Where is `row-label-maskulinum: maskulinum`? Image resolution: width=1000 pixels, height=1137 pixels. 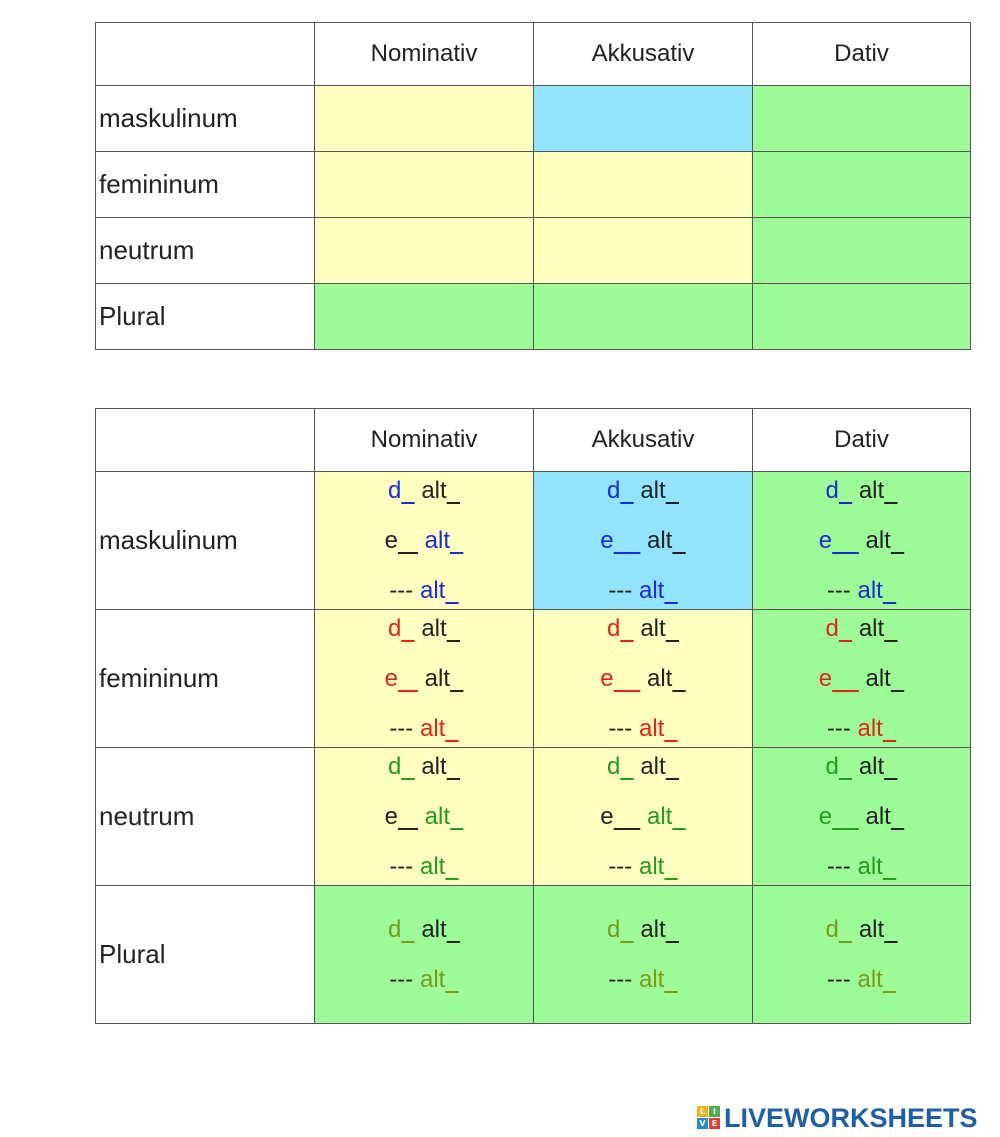 row-label-maskulinum: maskulinum is located at coordinates (205, 118).